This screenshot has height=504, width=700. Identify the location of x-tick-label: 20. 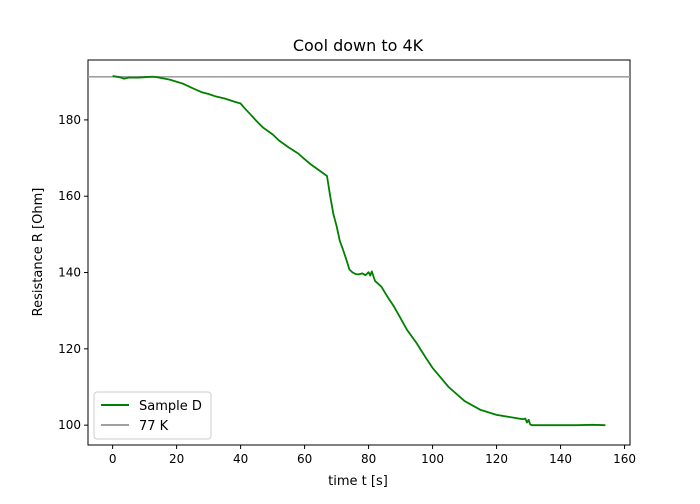
(176, 459).